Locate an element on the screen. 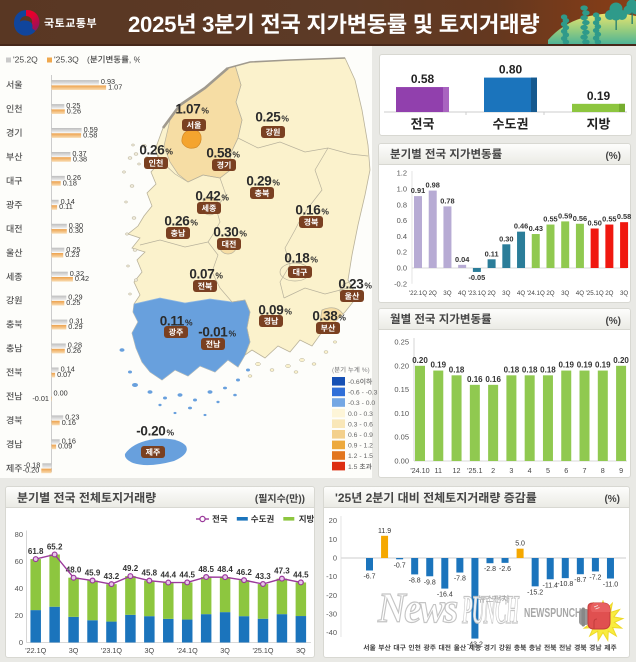 Image resolution: width=636 pixels, height=662 pixels. svg-text: -2.6 is located at coordinates (505, 569).